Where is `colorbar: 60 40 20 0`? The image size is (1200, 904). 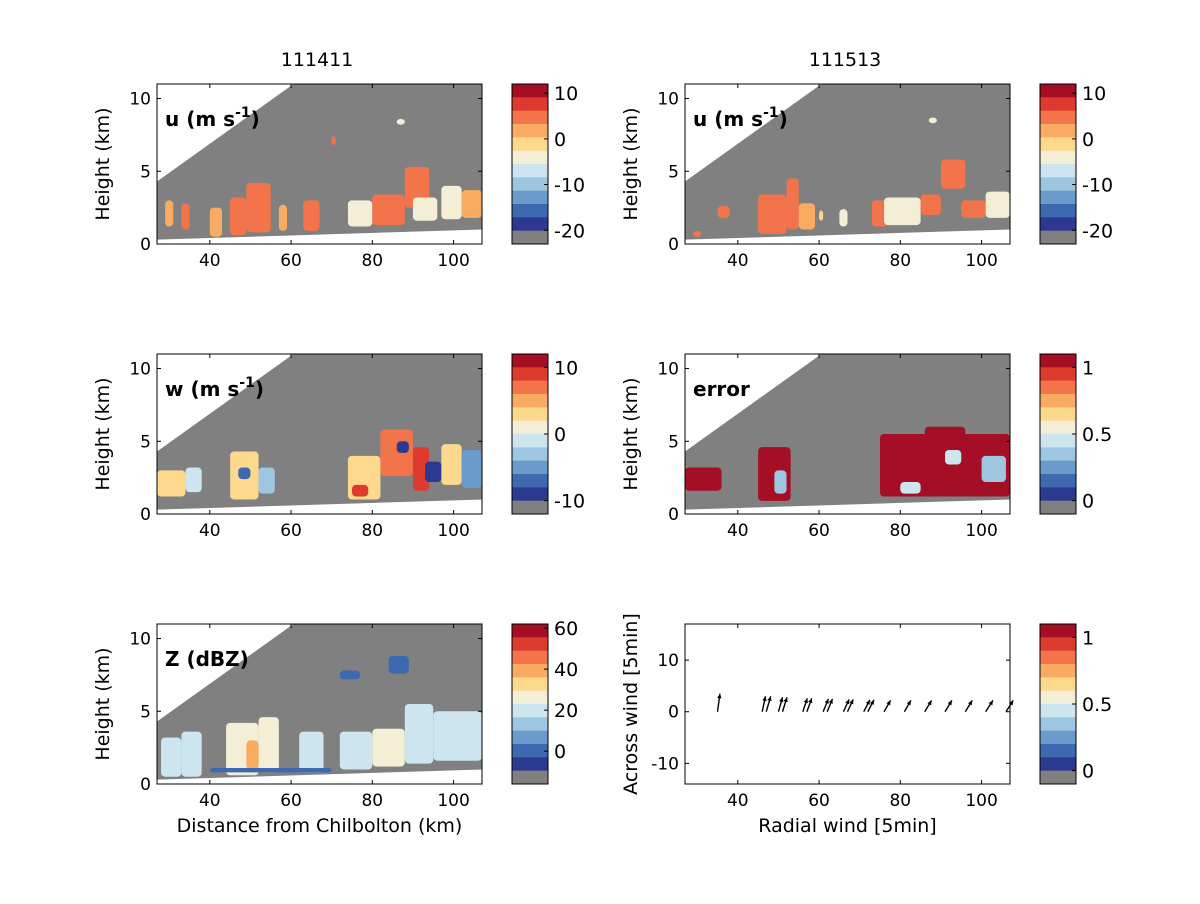 colorbar: 60 40 20 0 is located at coordinates (544, 701).